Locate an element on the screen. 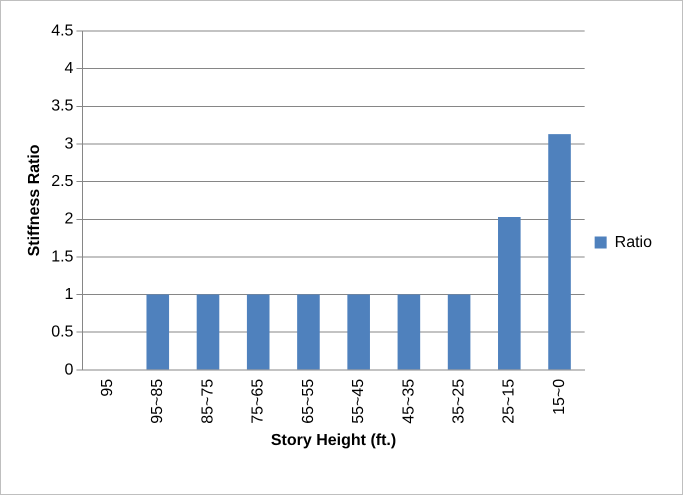  y-tick-label: 4 is located at coordinates (69, 69).